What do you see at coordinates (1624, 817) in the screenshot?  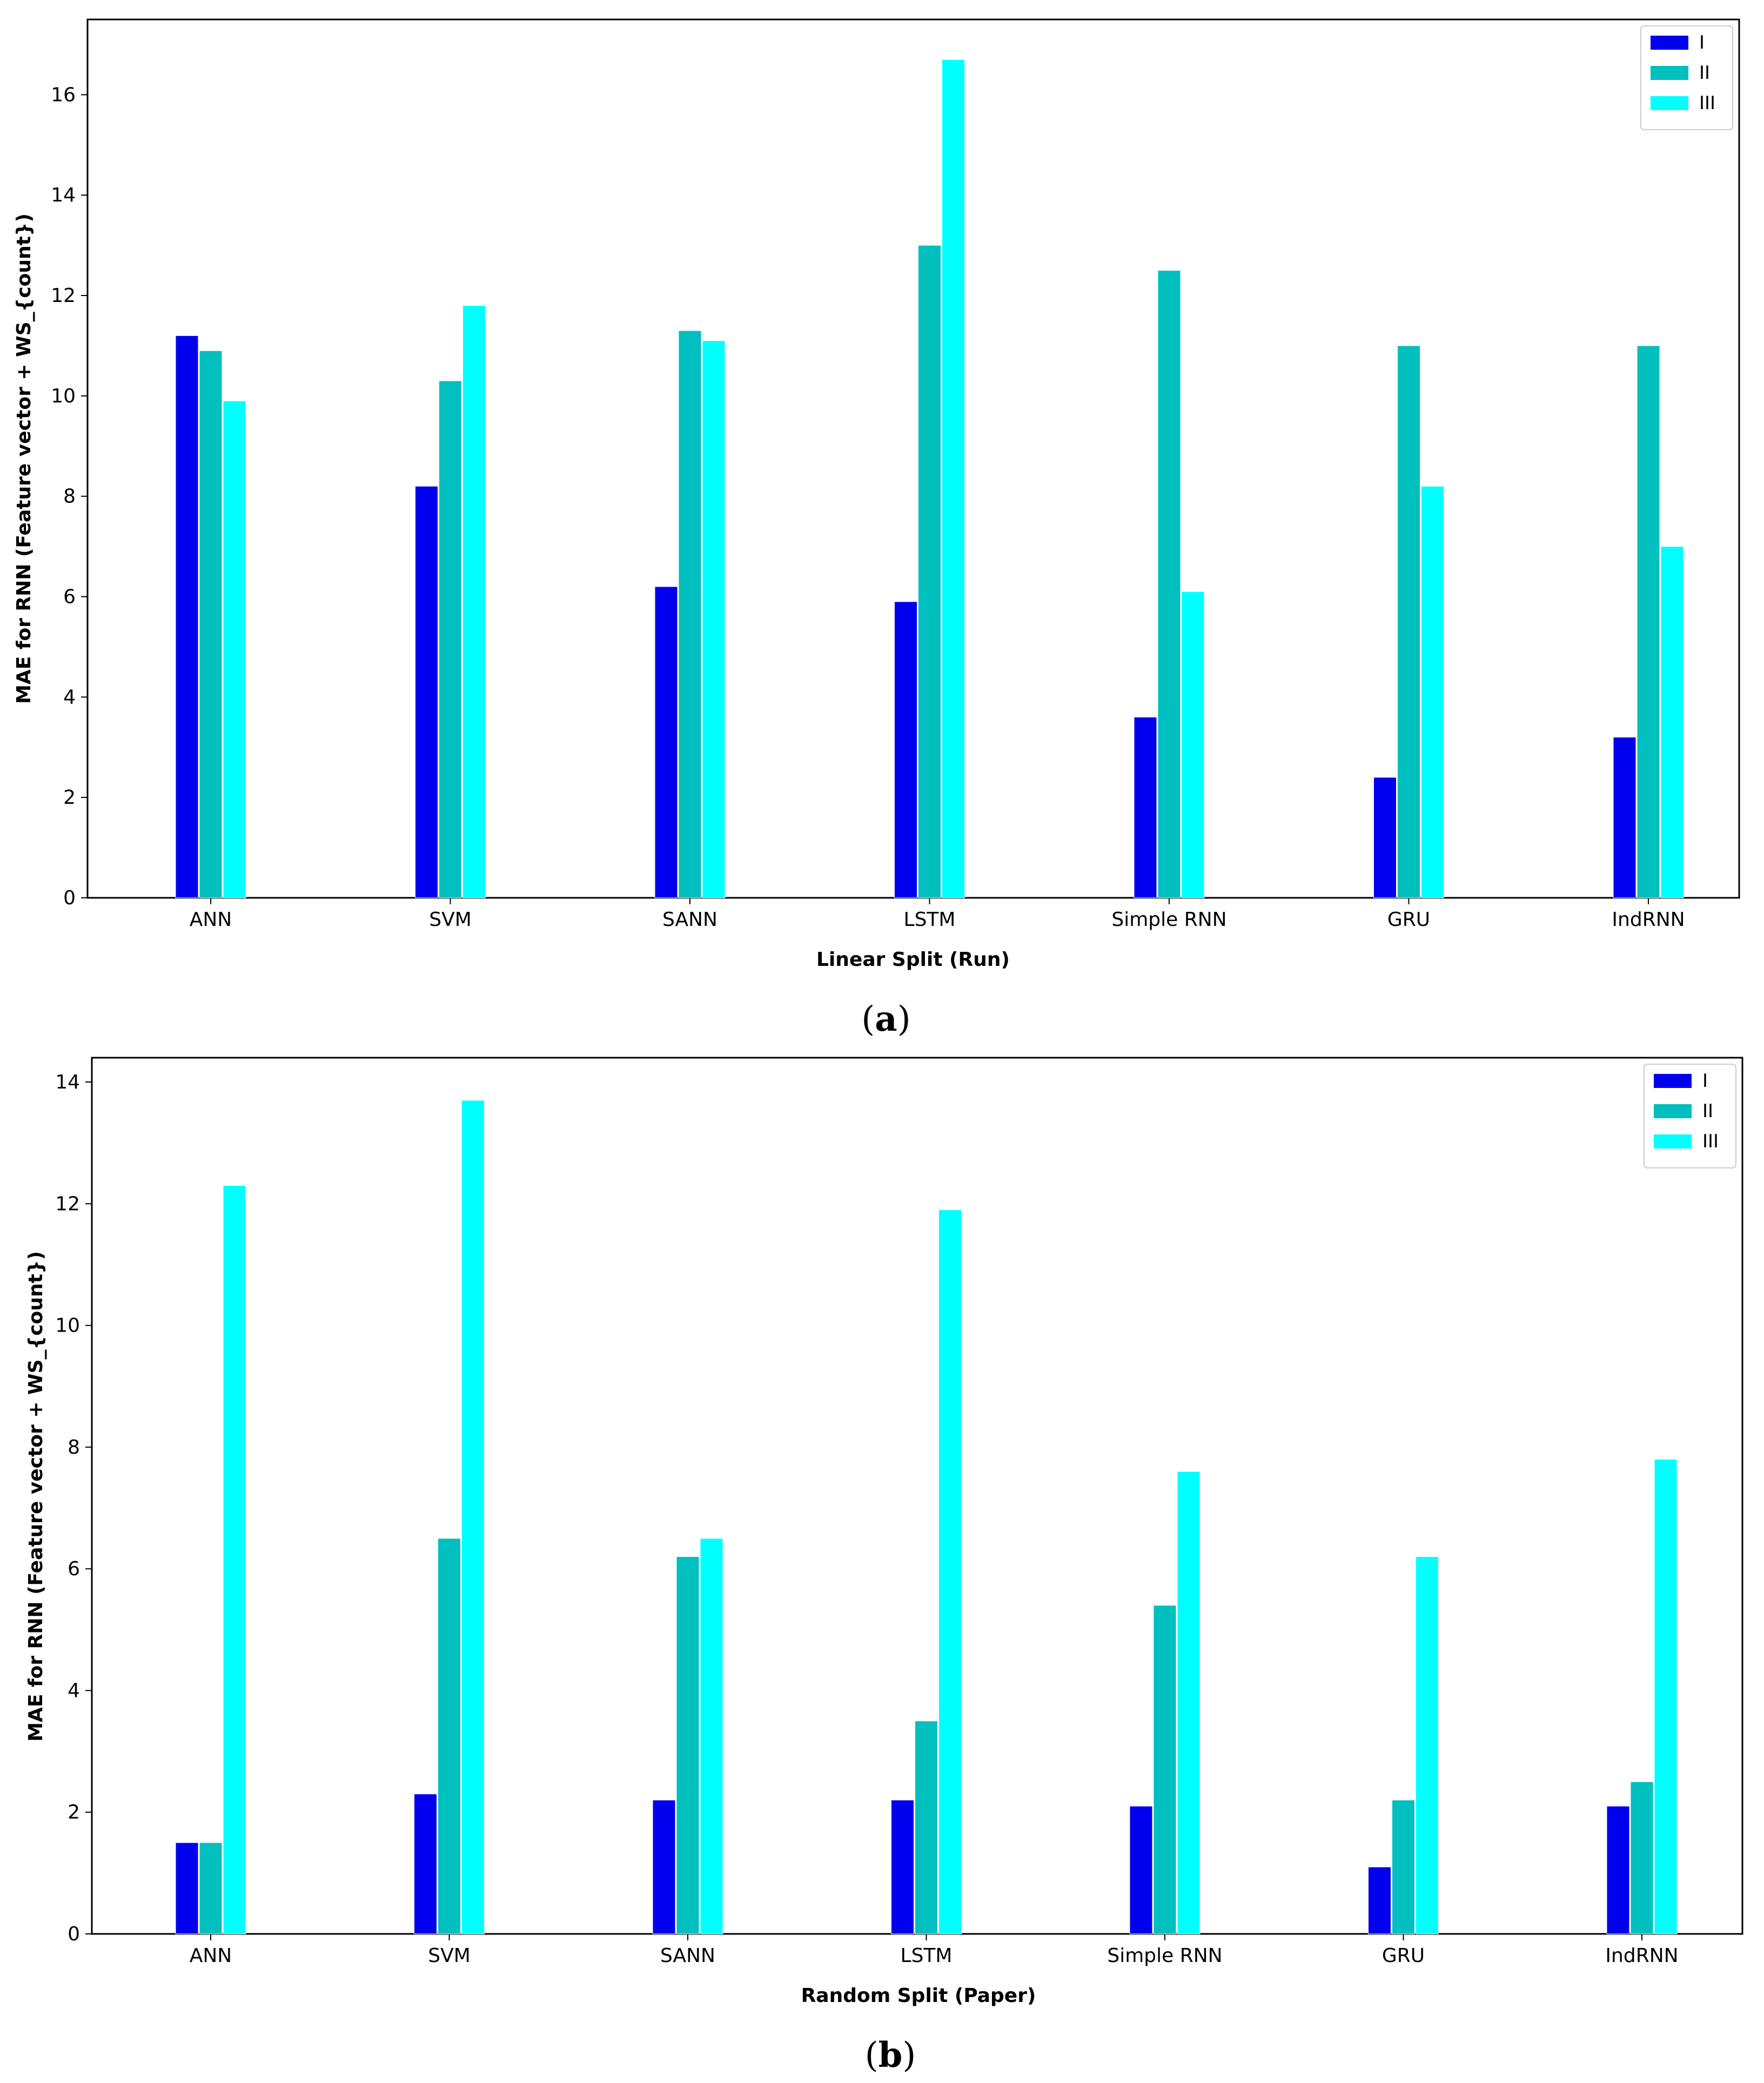 I see `bar-indrnn-i` at bounding box center [1624, 817].